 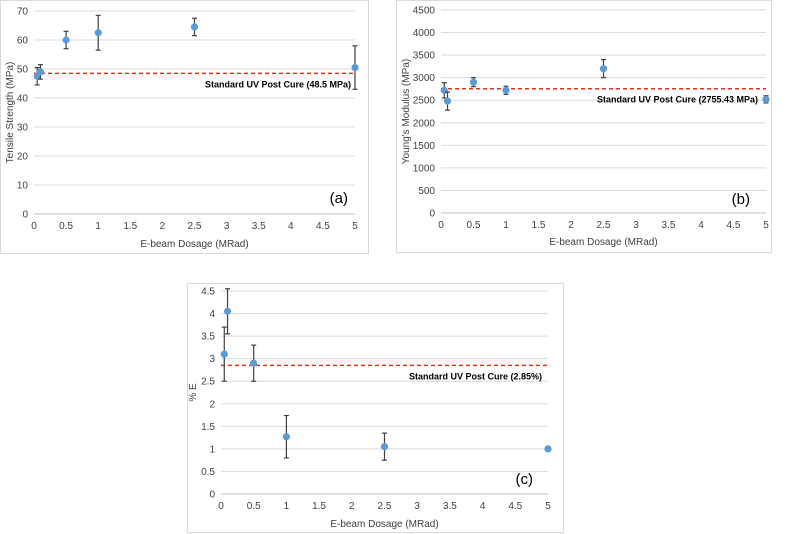 What do you see at coordinates (741, 199) in the screenshot?
I see `panel-label: (b)` at bounding box center [741, 199].